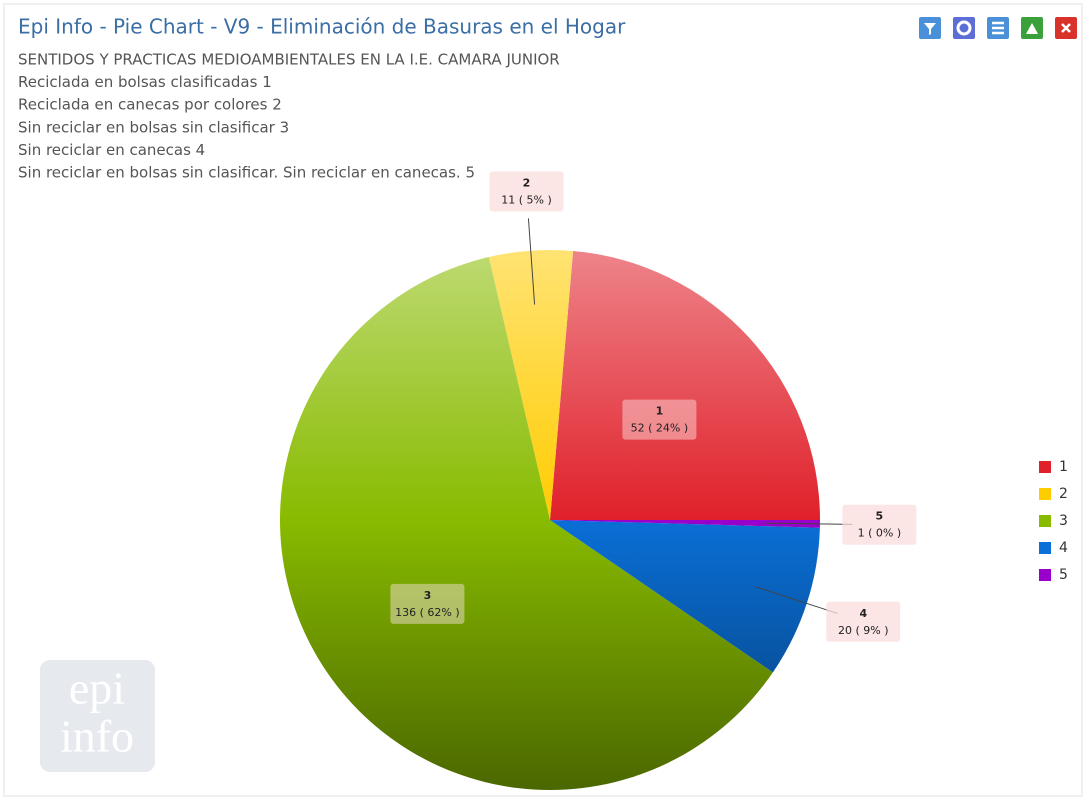 Image resolution: width=1087 pixels, height=801 pixels. Describe the element at coordinates (1063, 467) in the screenshot. I see `legend-label: 1` at that location.